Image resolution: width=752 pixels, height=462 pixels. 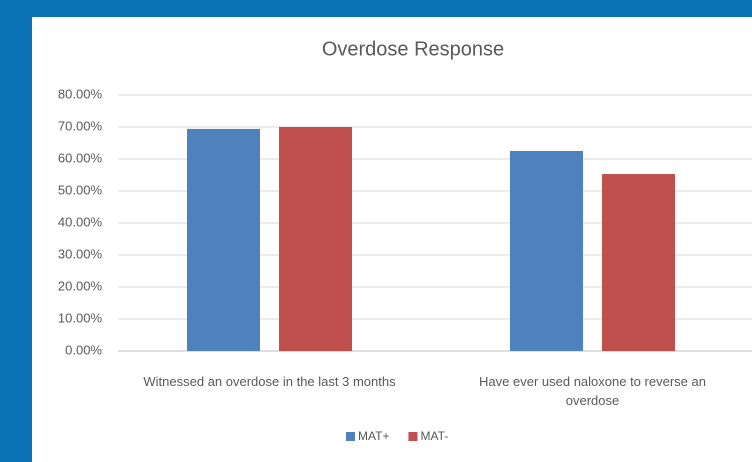 I want to click on y-tick-label: 40.00%, so click(x=80, y=221).